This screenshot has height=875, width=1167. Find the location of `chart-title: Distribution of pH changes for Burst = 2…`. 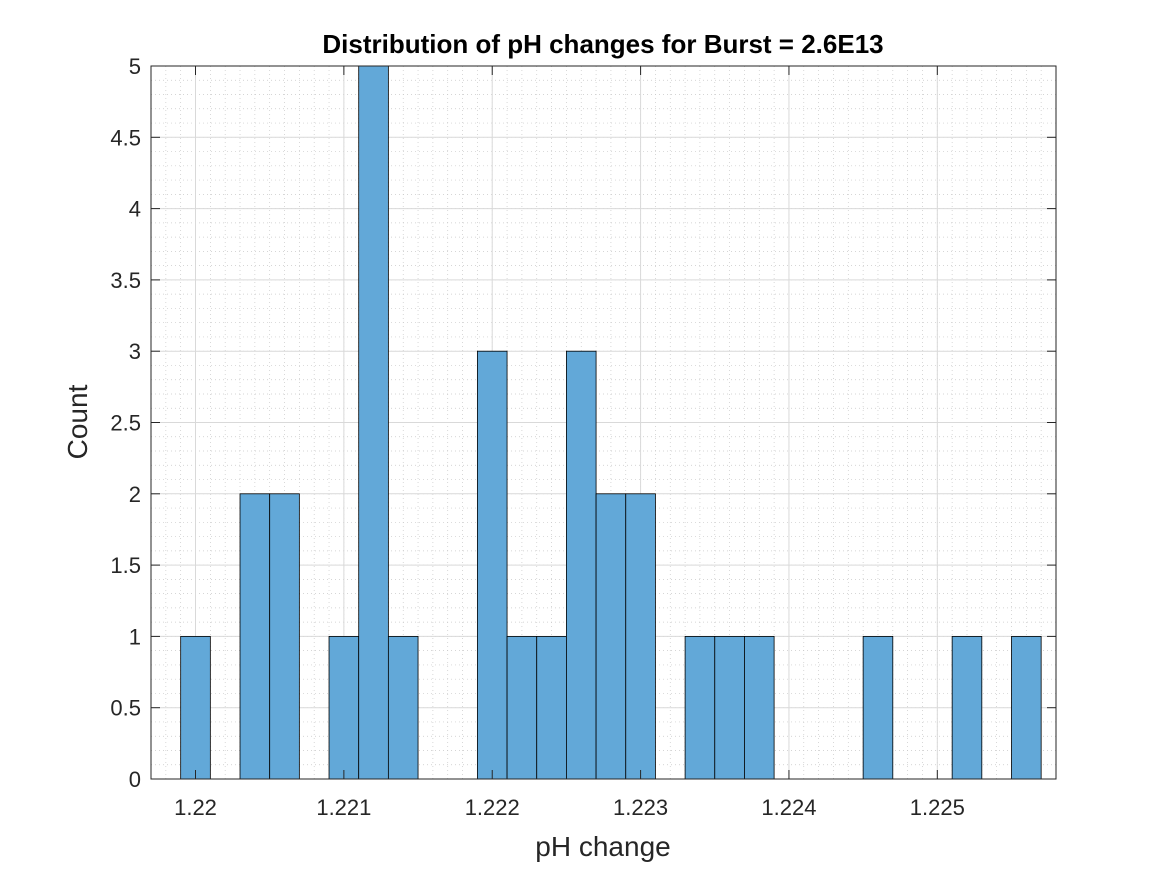

chart-title: Distribution of pH changes for Burst = 2… is located at coordinates (602, 44).